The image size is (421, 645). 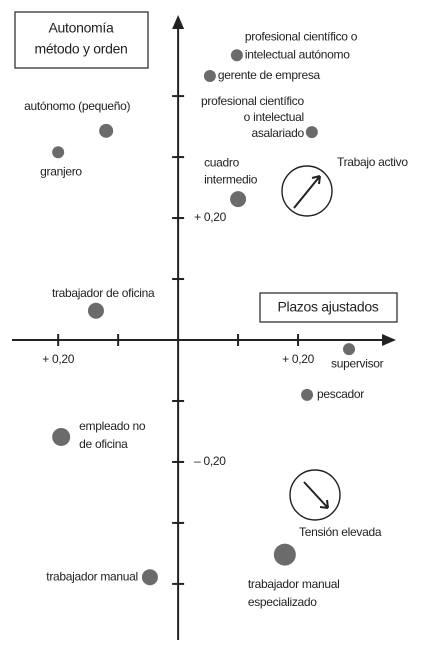 I want to click on point-label: especializado, so click(x=282, y=602).